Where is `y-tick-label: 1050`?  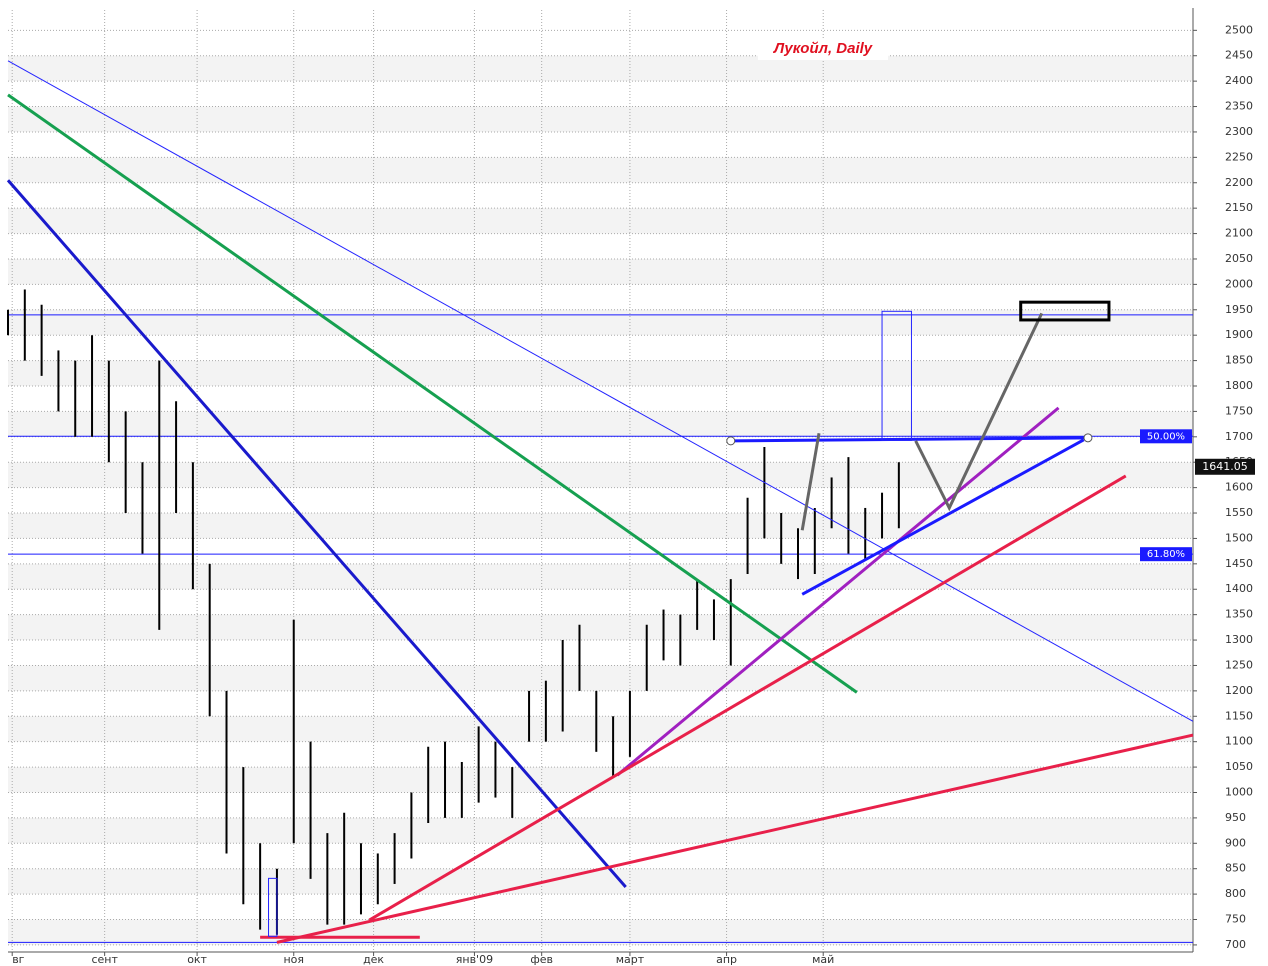 y-tick-label: 1050 is located at coordinates (1239, 766).